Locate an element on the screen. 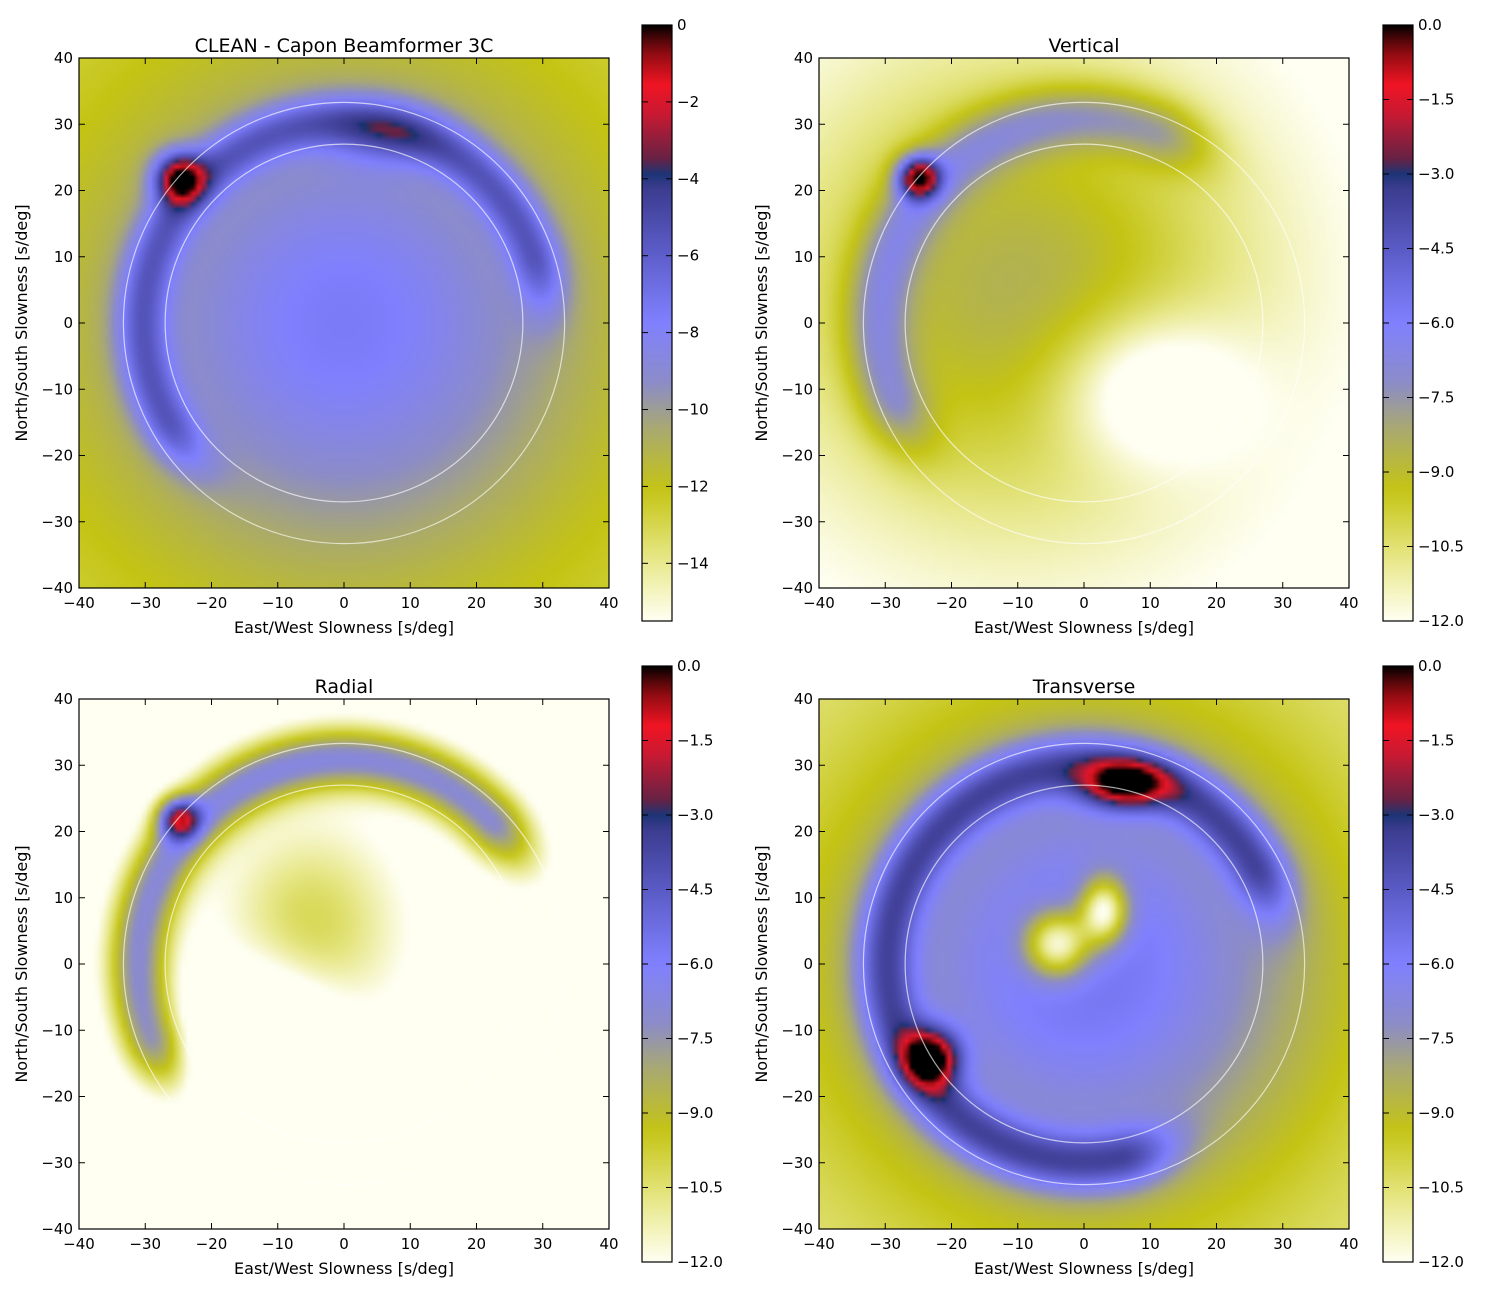  colorbar-tick-label: −2 is located at coordinates (688, 102).